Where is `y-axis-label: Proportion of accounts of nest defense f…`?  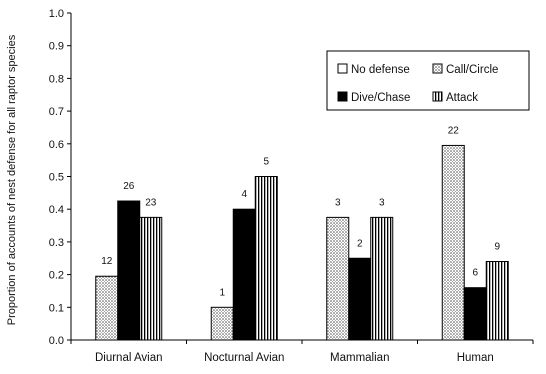 y-axis-label: Proportion of accounts of nest defense f… is located at coordinates (12, 179).